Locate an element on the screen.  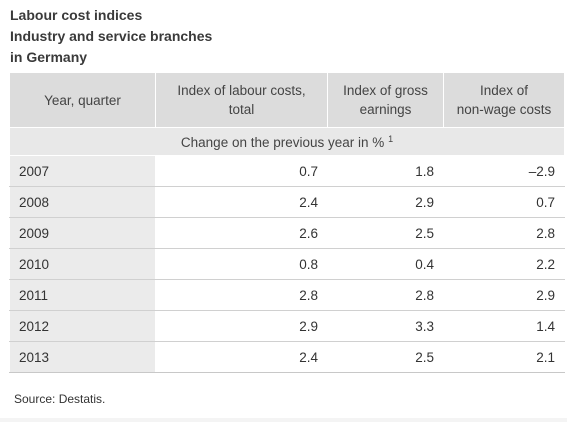
col-header-gross-earnings-line-1: Index of gross is located at coordinates (385, 90).